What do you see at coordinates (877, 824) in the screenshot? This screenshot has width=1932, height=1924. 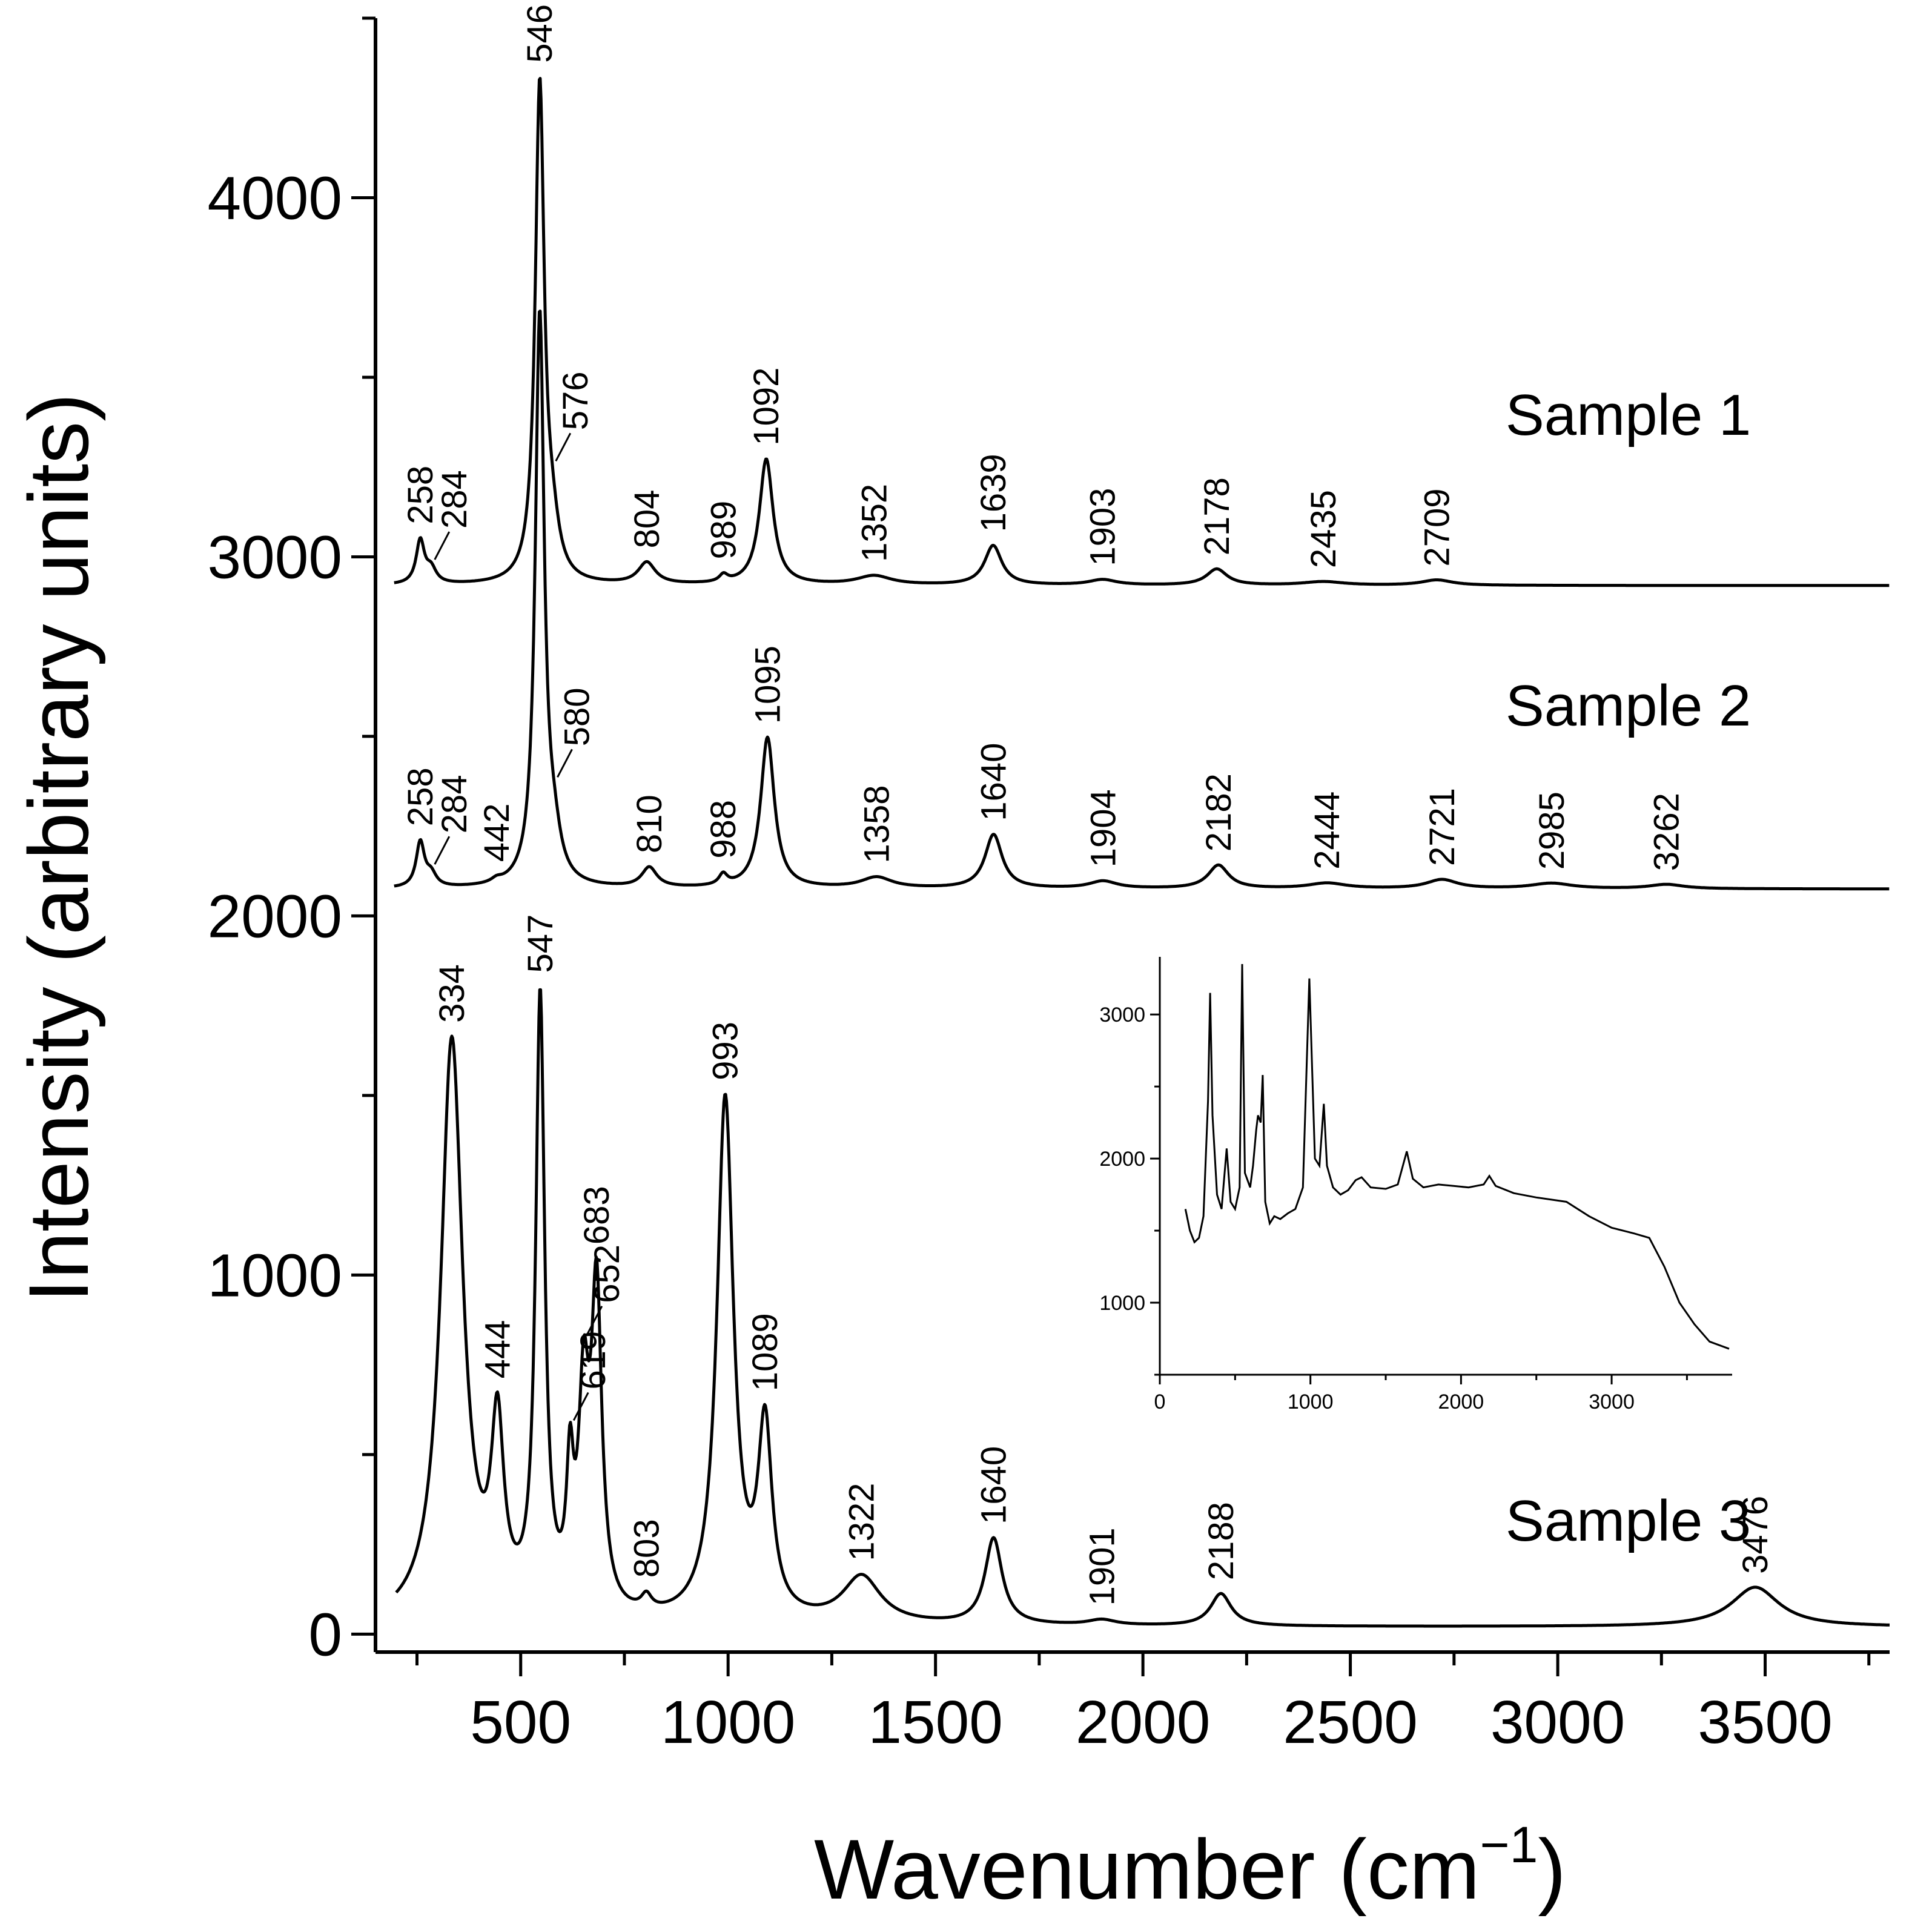 I see `peak-label: 1358` at bounding box center [877, 824].